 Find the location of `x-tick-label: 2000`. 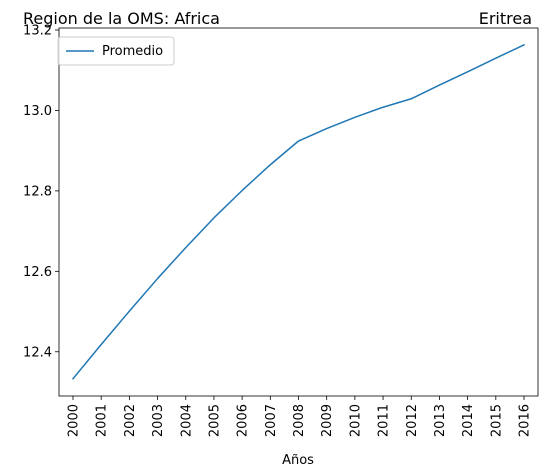

x-tick-label: 2000 is located at coordinates (74, 420).